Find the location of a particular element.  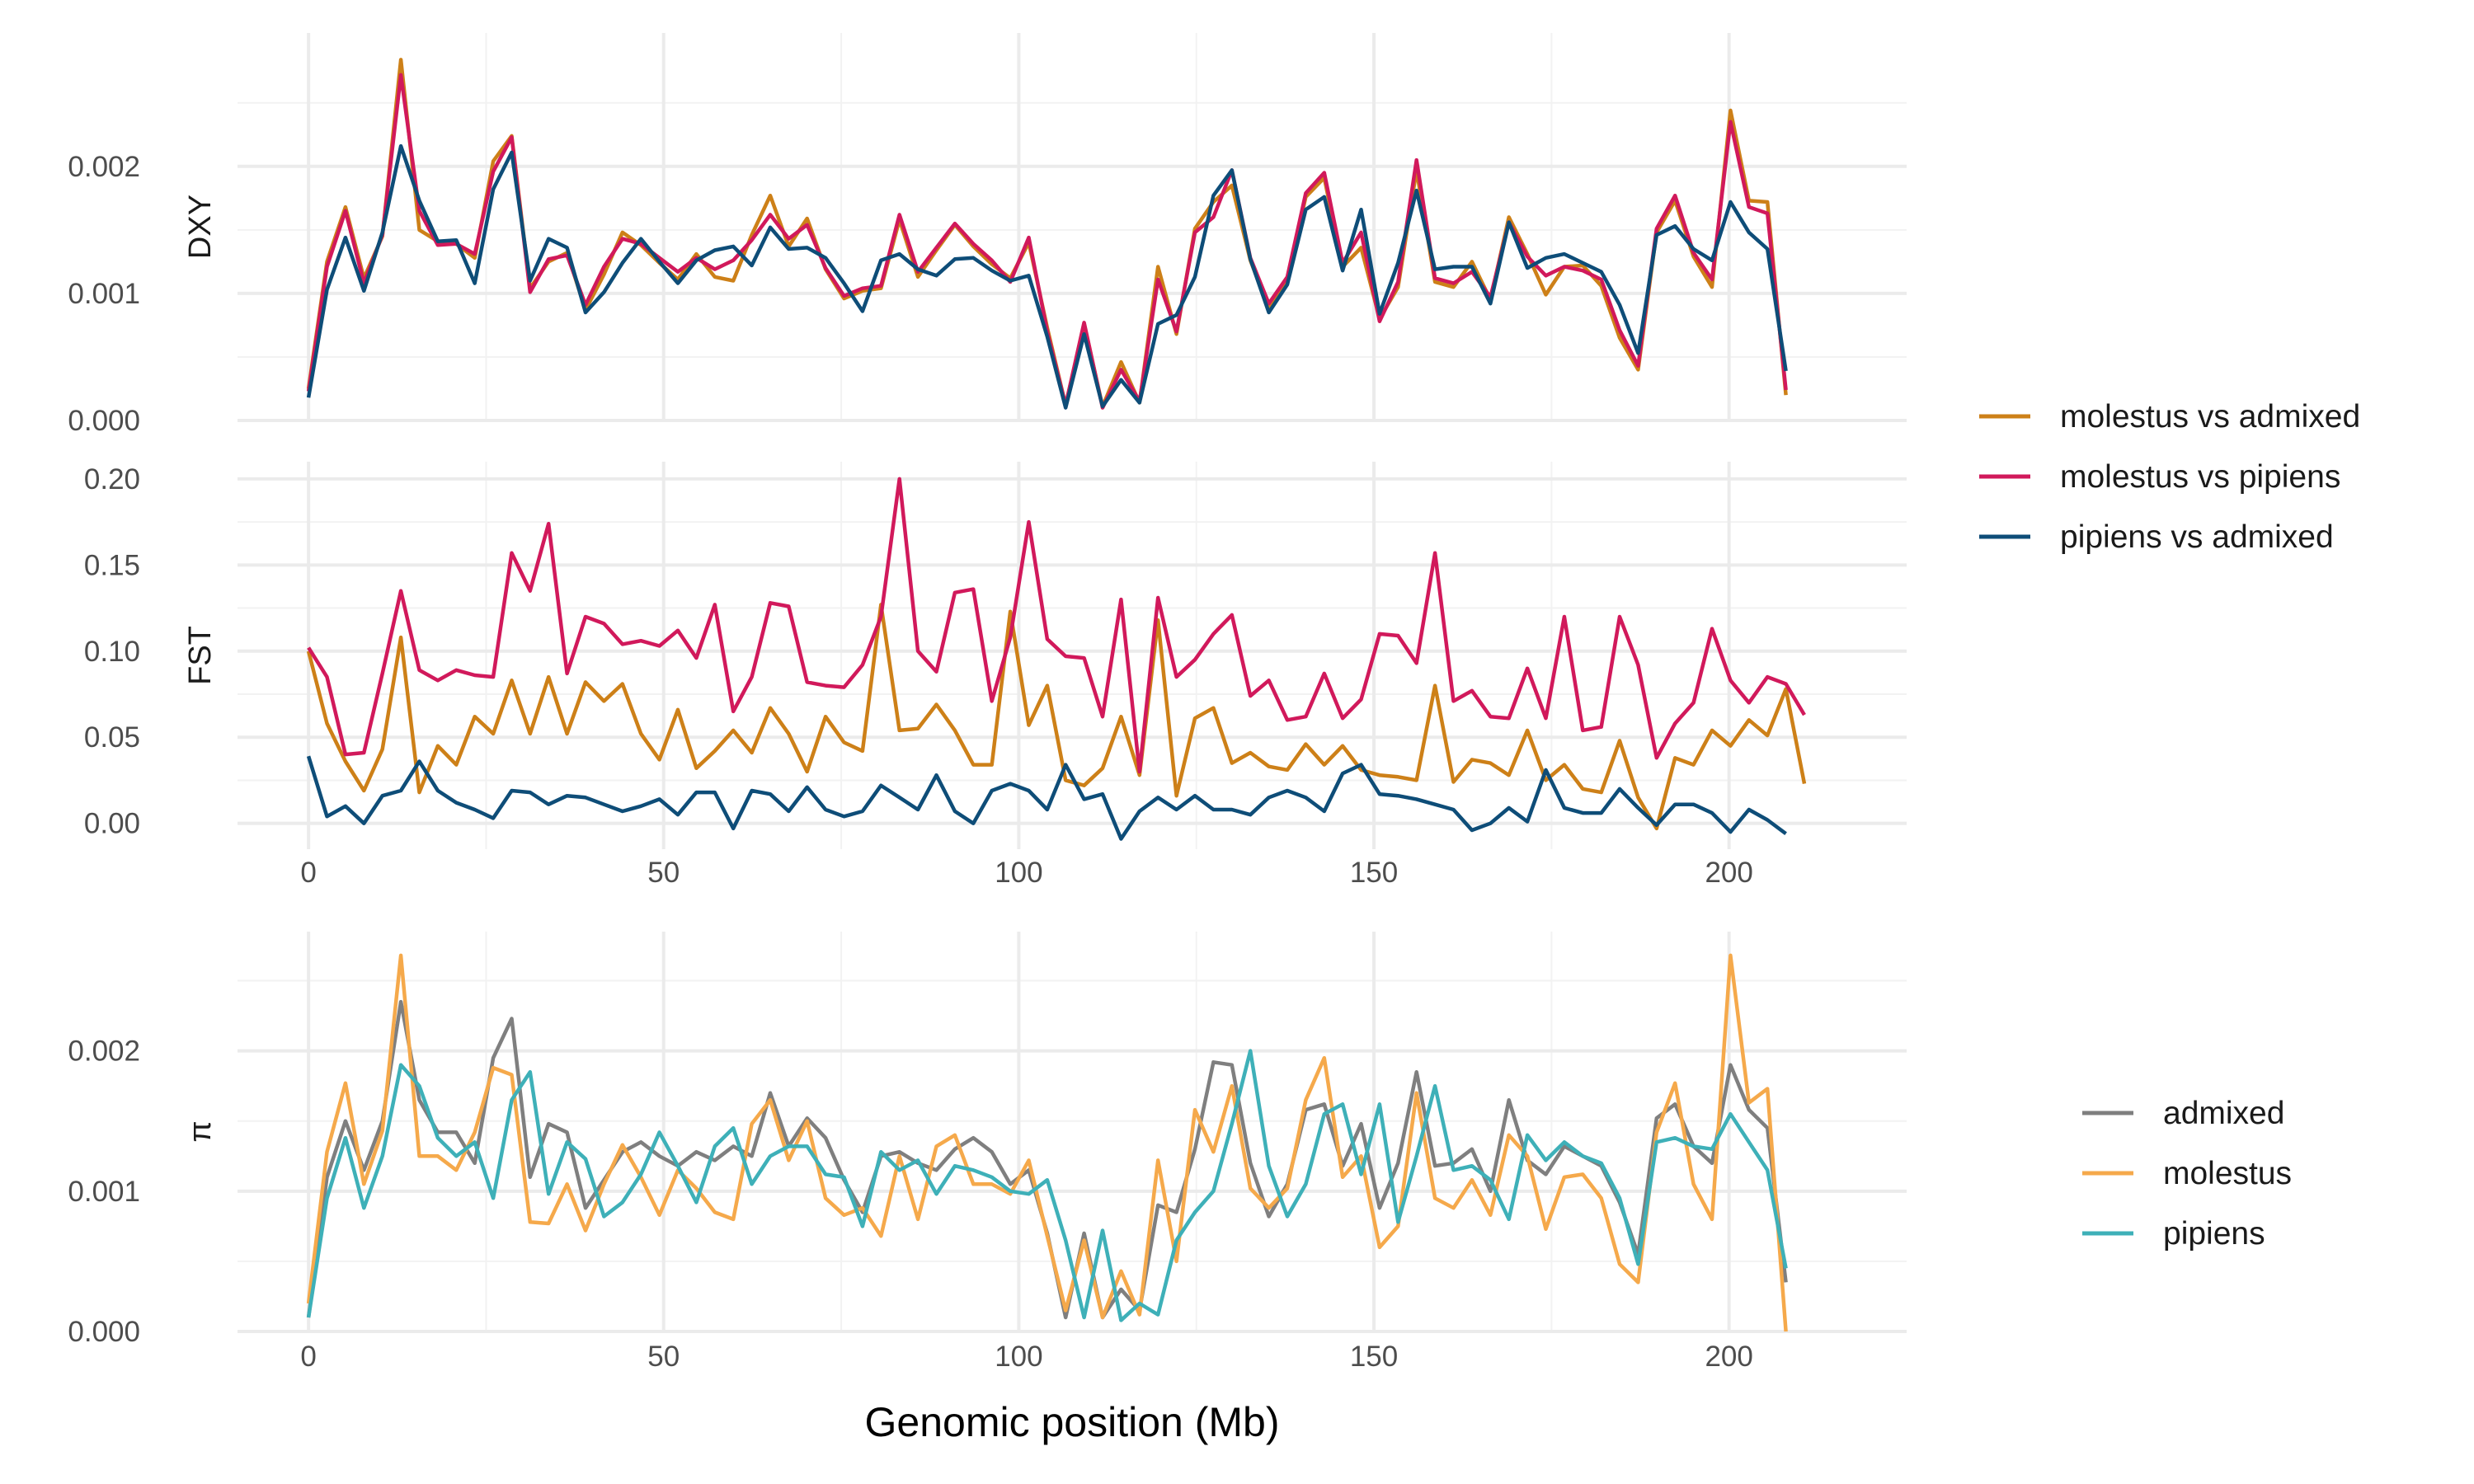

legend-label: molestus vs pipiens is located at coordinates (2200, 477).